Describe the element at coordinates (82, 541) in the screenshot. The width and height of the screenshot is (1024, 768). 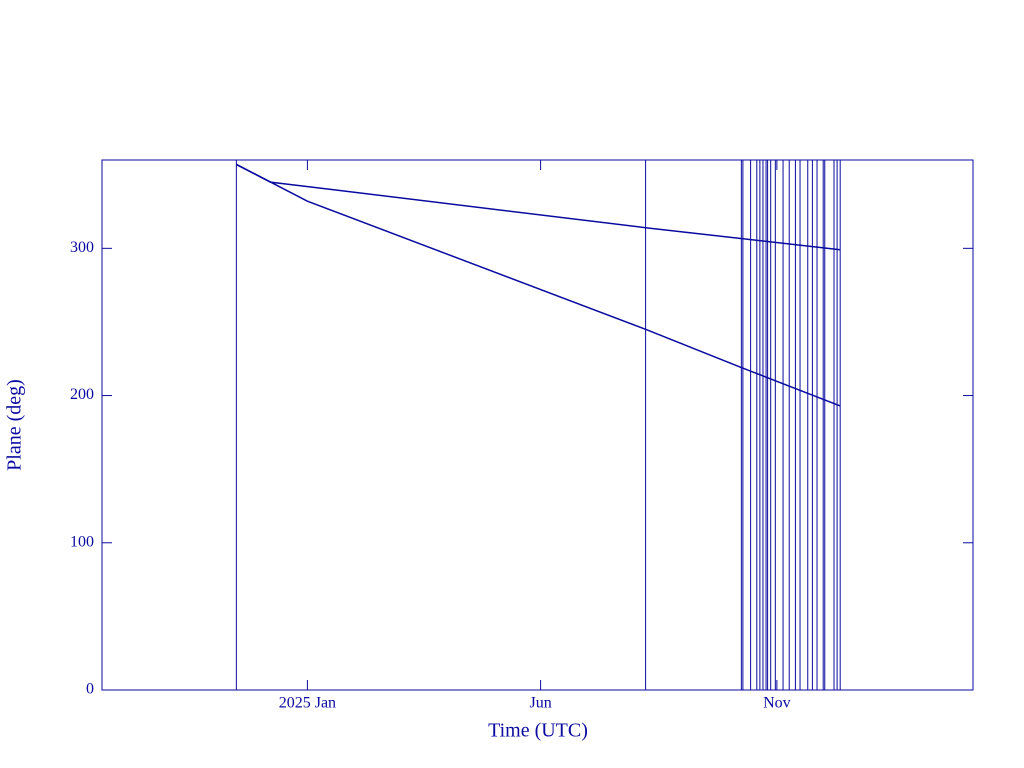
I see `y-tick-label: 100` at that location.